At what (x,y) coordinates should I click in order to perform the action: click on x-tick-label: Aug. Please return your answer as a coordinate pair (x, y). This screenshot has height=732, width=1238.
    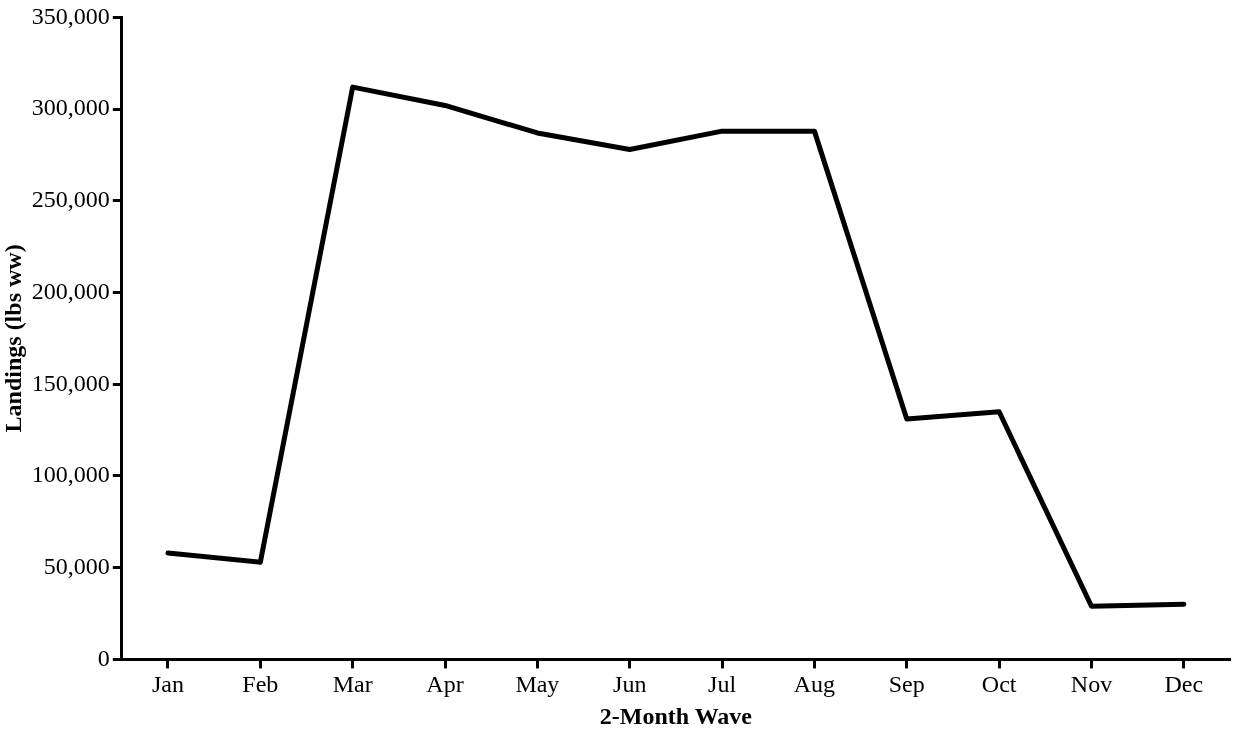
    Looking at the image, I should click on (814, 684).